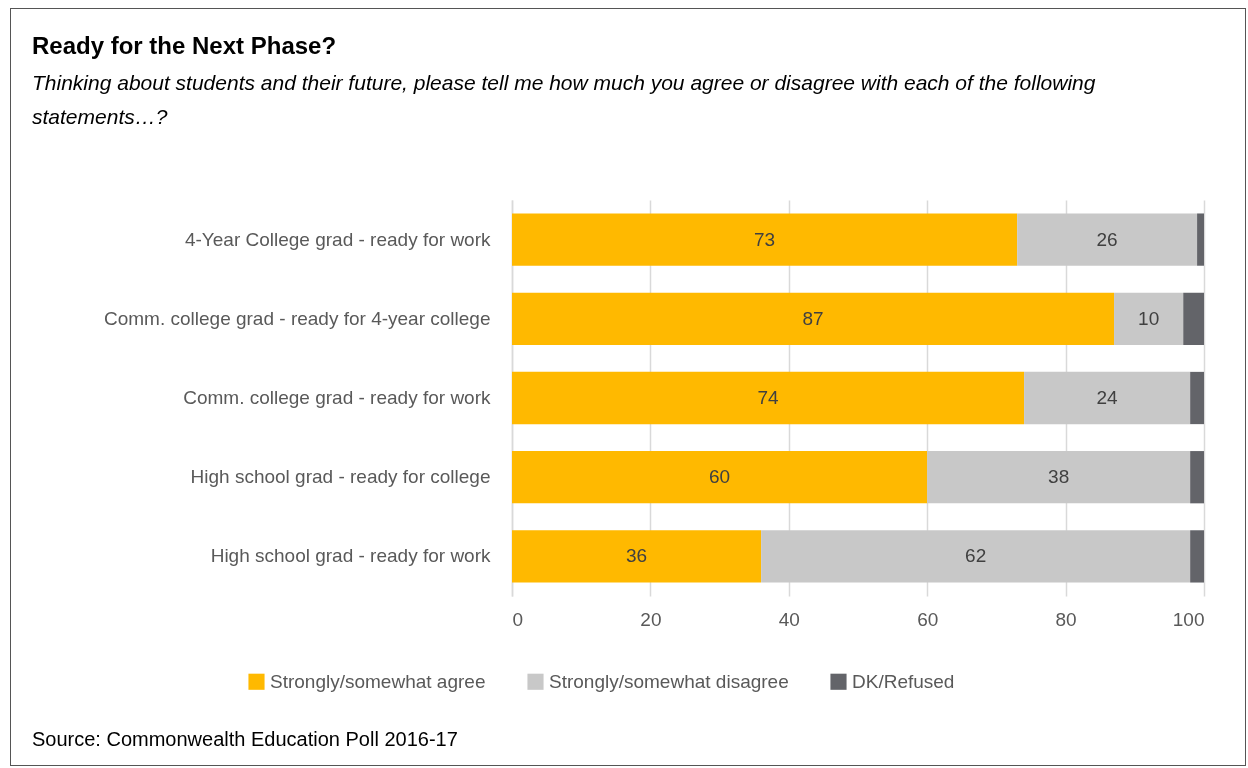 The image size is (1248, 768). What do you see at coordinates (1107, 239) in the screenshot?
I see `data-label: 26` at bounding box center [1107, 239].